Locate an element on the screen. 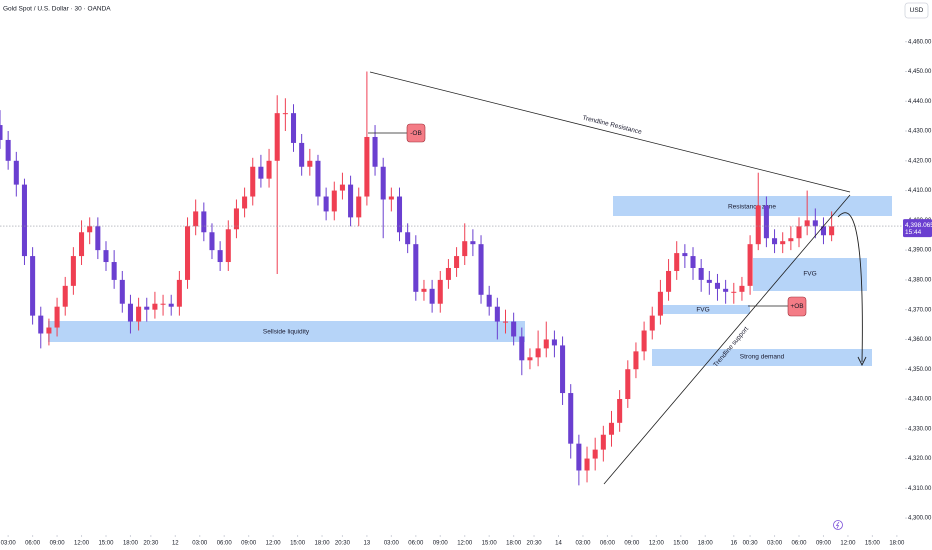  y-tick-label: 4,320.00 is located at coordinates (920, 459).